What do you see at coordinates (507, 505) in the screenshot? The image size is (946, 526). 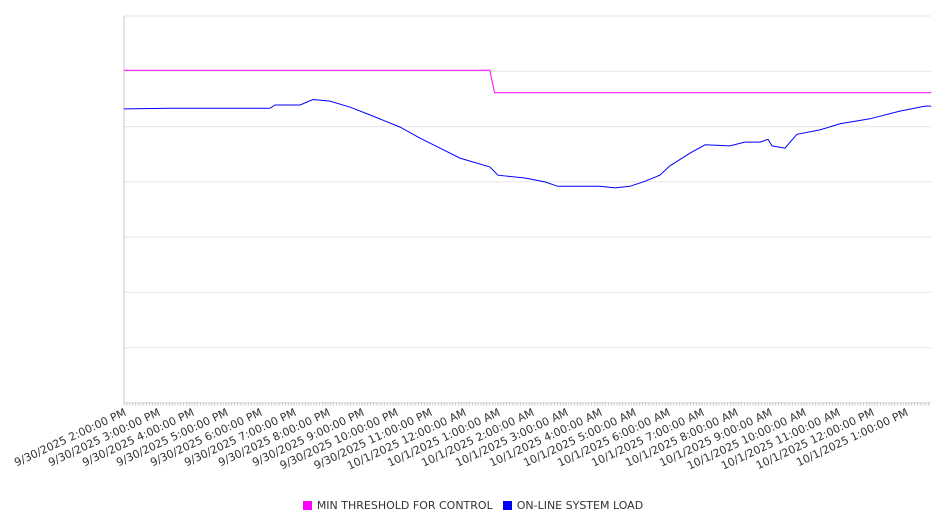 I see `legend-swatch-load` at bounding box center [507, 505].